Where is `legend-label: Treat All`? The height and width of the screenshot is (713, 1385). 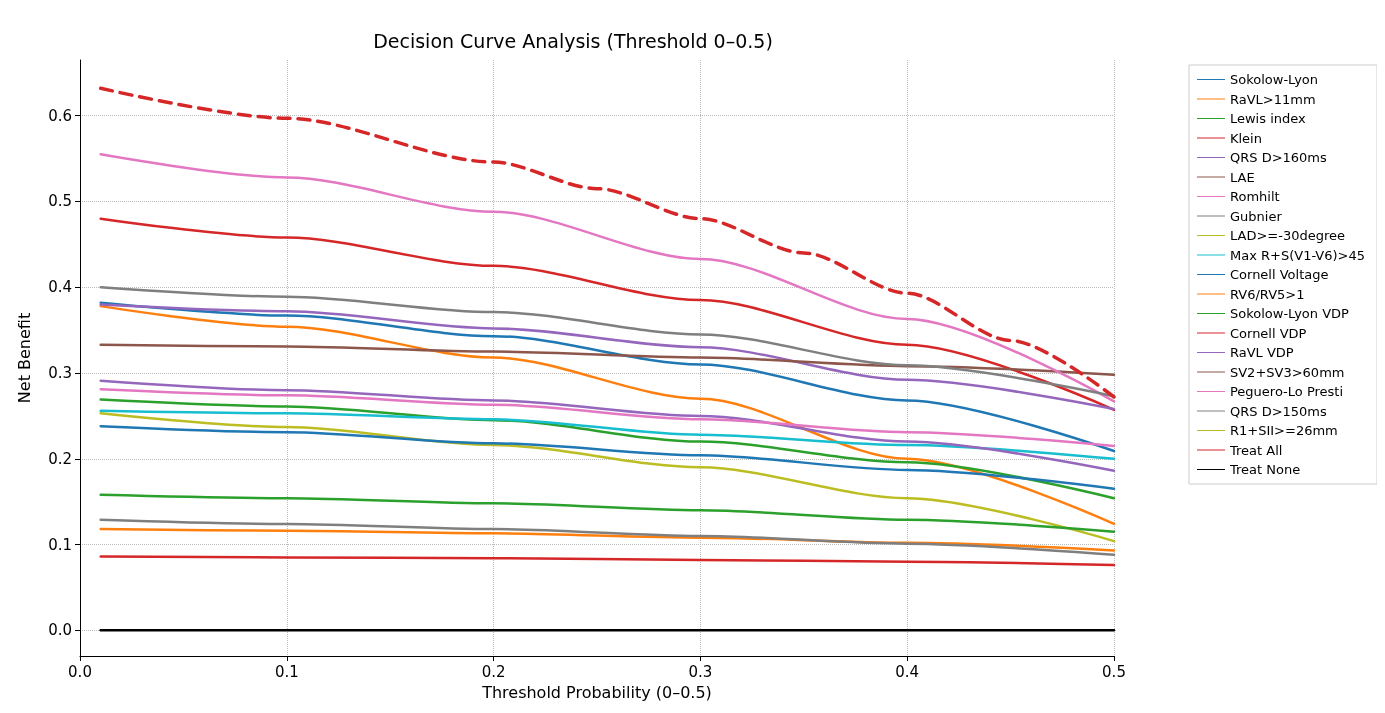
legend-label: Treat All is located at coordinates (1255, 450).